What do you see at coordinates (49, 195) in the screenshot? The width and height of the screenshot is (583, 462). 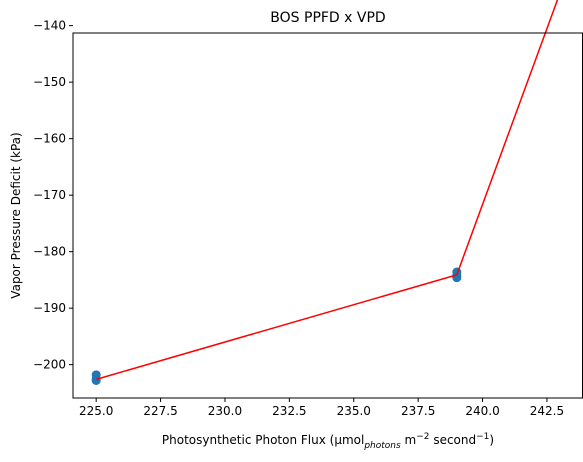 I see `y-tick-label: −170` at bounding box center [49, 195].